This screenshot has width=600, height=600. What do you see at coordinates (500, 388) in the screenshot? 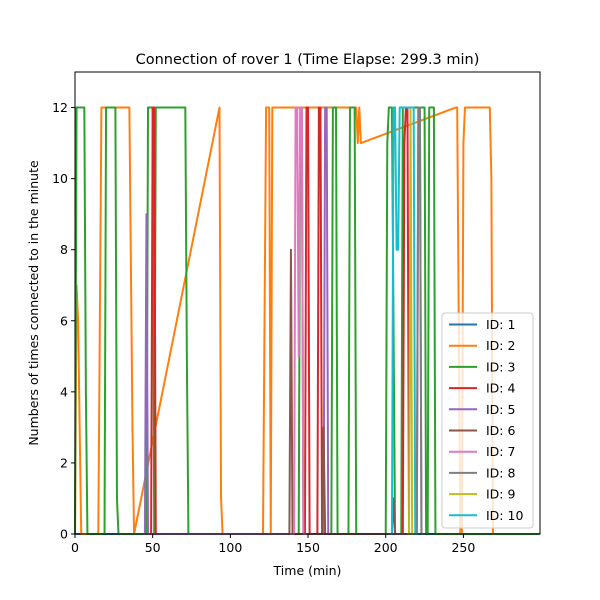
I see `legend-label-4: ID: 4` at bounding box center [500, 388].